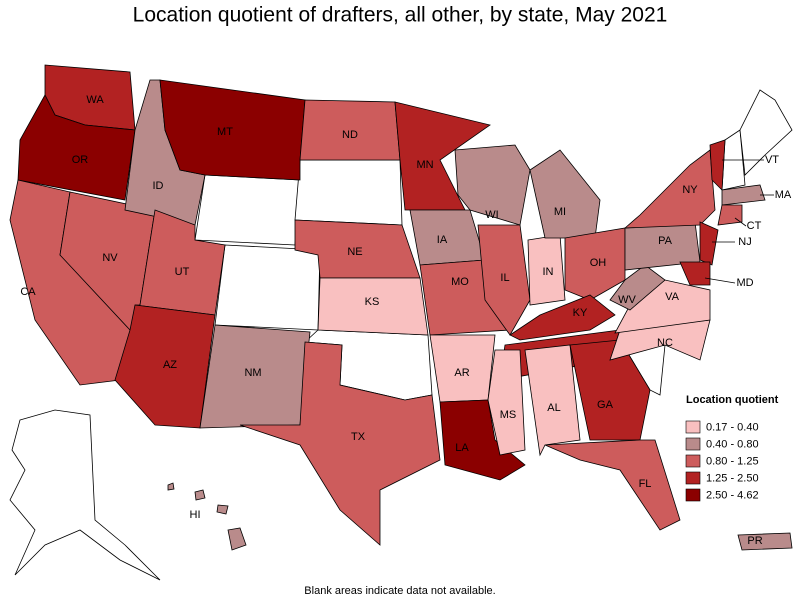  What do you see at coordinates (354, 252) in the screenshot?
I see `state-label: NE` at bounding box center [354, 252].